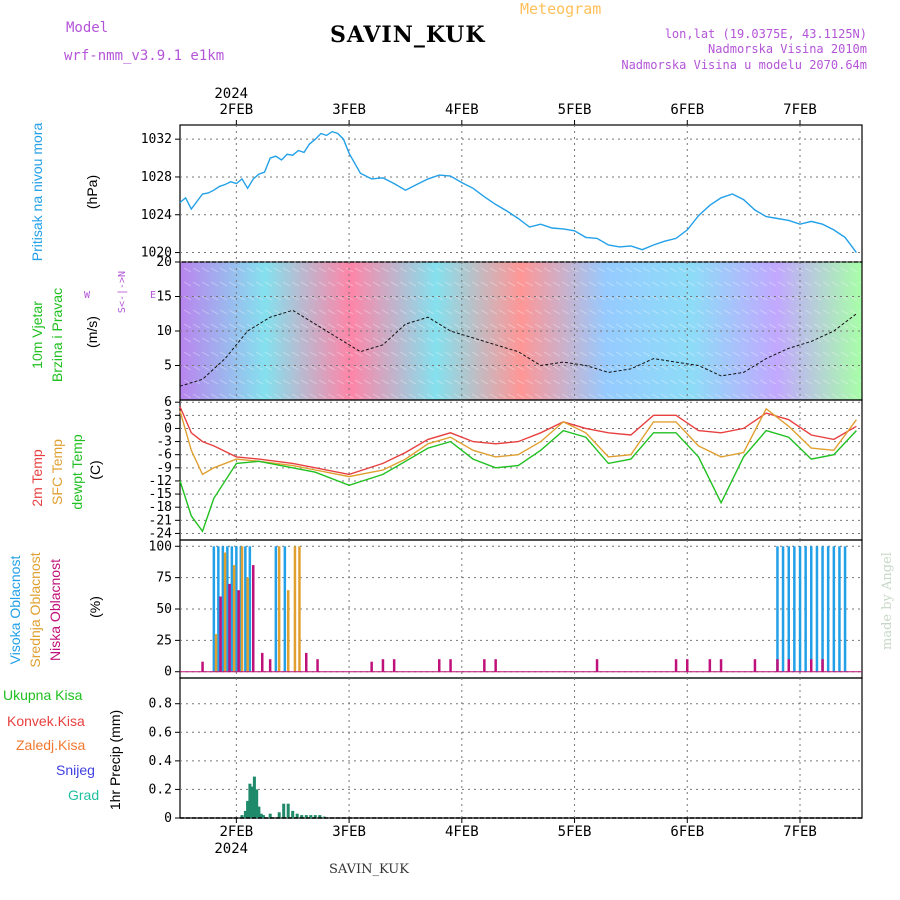 This screenshot has width=900, height=900. What do you see at coordinates (156, 177) in the screenshot?
I see `y-tick-label: 1028` at bounding box center [156, 177].